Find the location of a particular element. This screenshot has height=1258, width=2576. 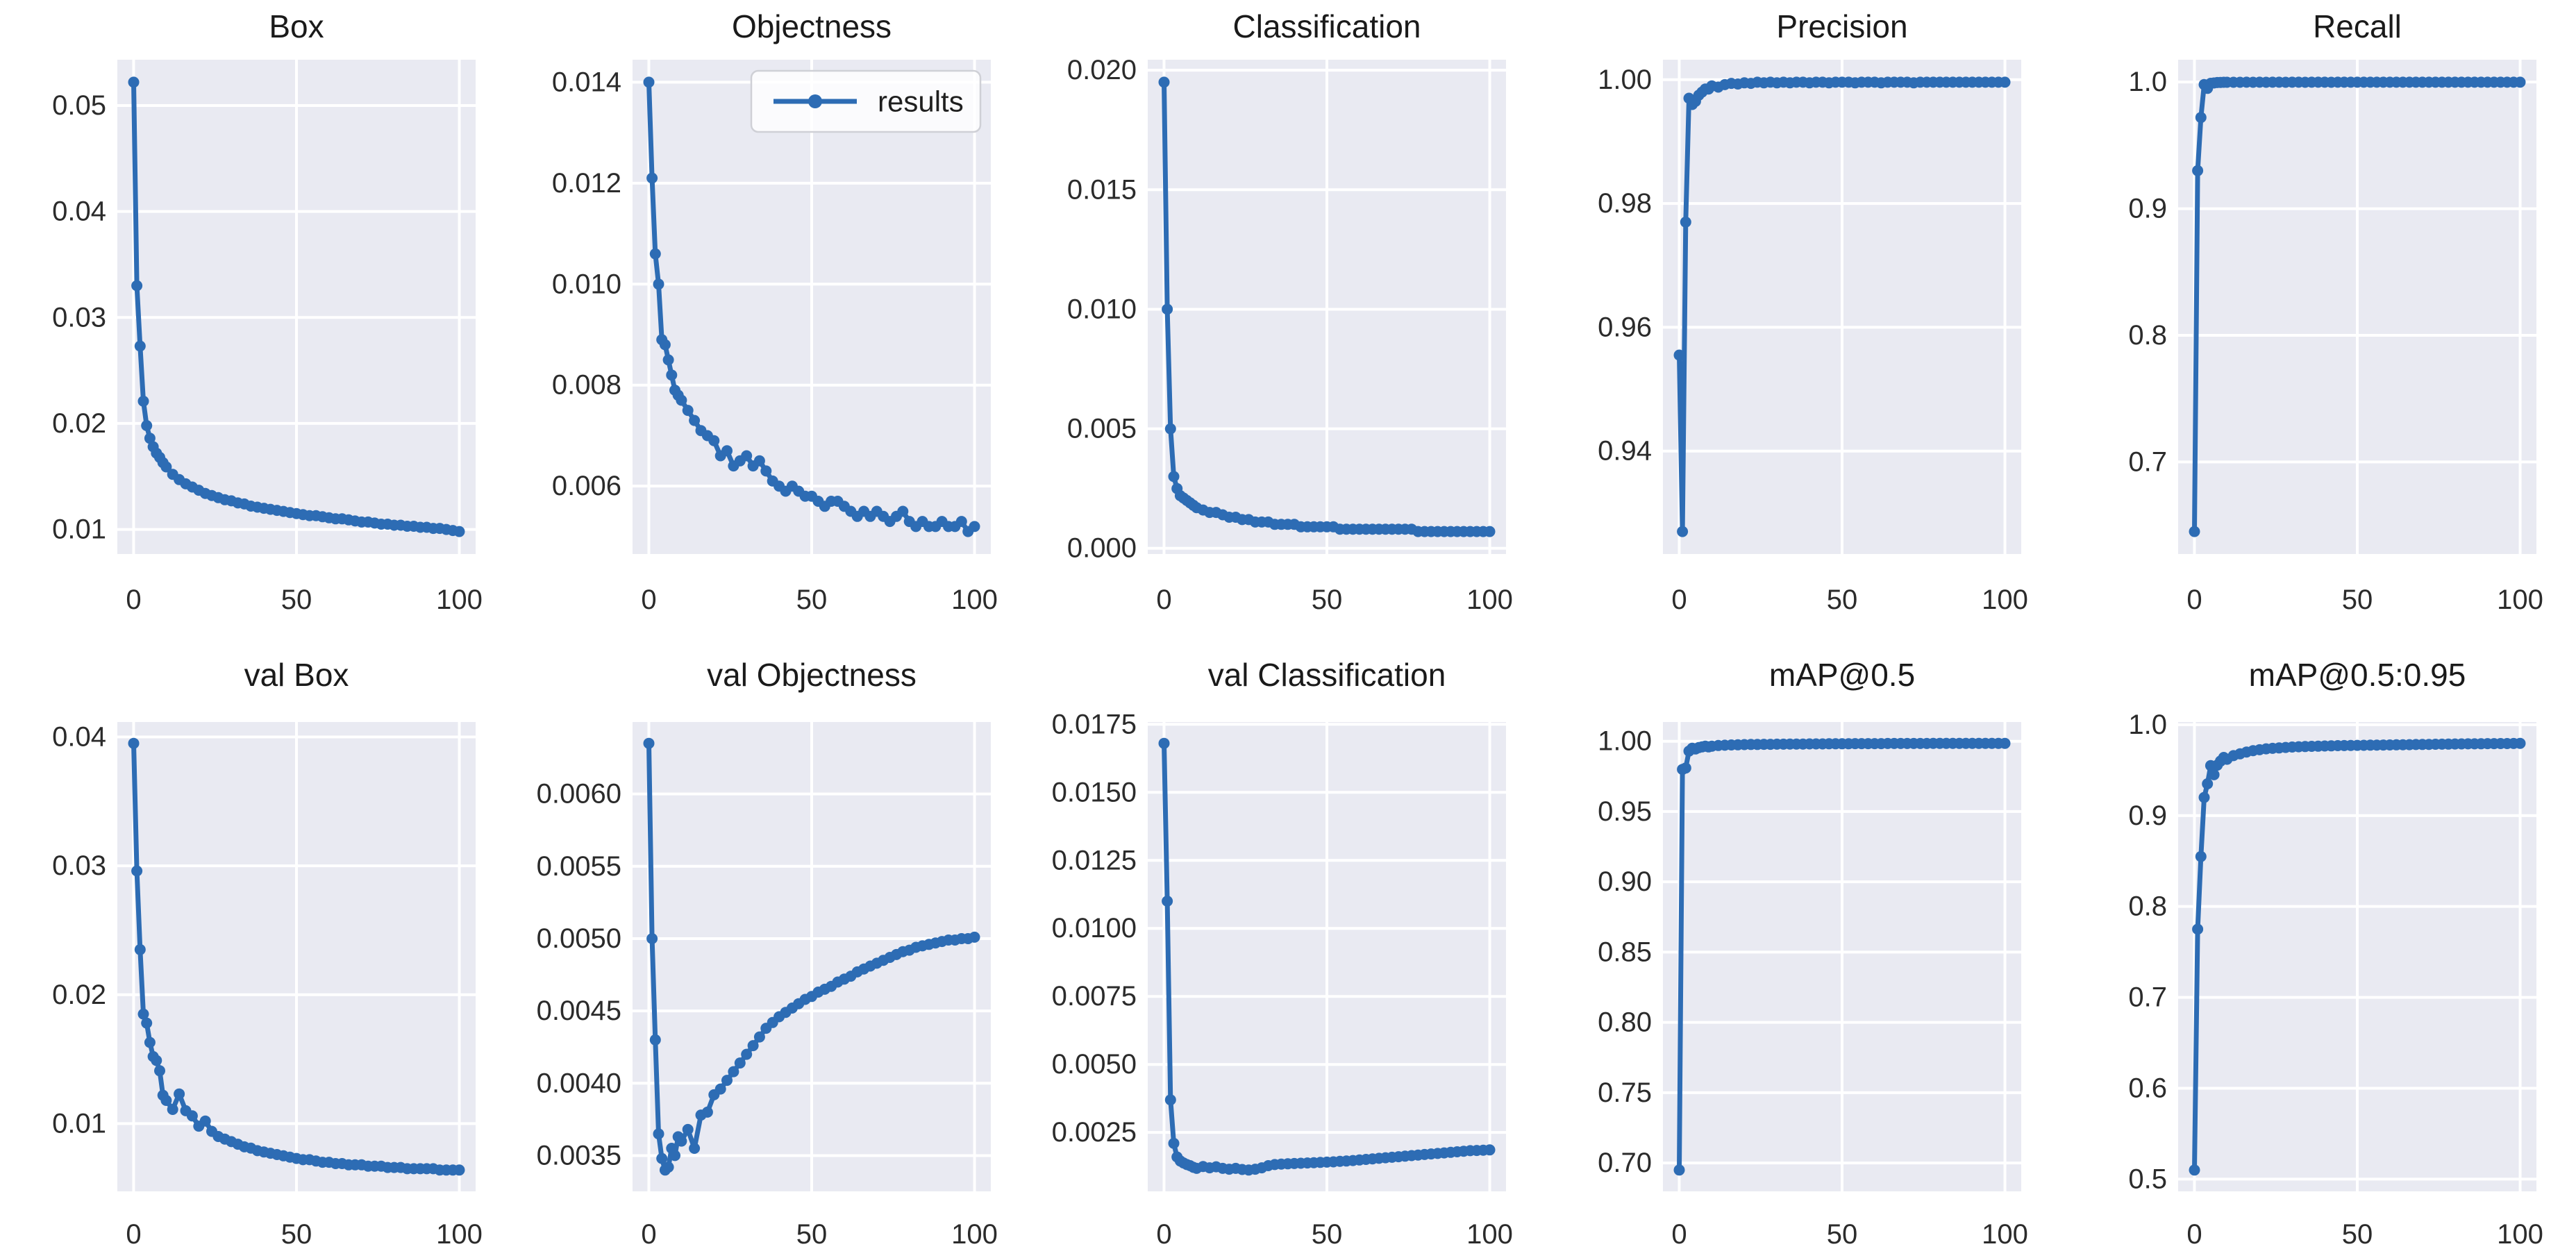

y-tick-label: 0.0075 is located at coordinates (1094, 996).